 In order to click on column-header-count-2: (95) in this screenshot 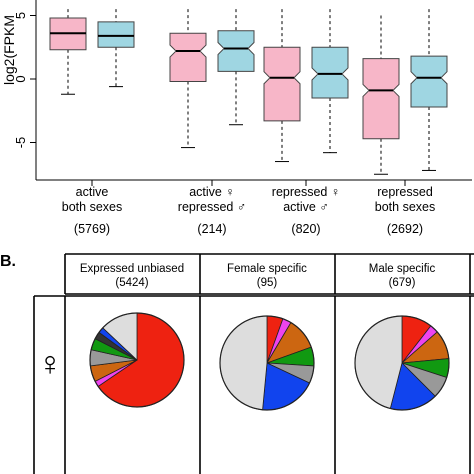, I will do `click(267, 283)`.